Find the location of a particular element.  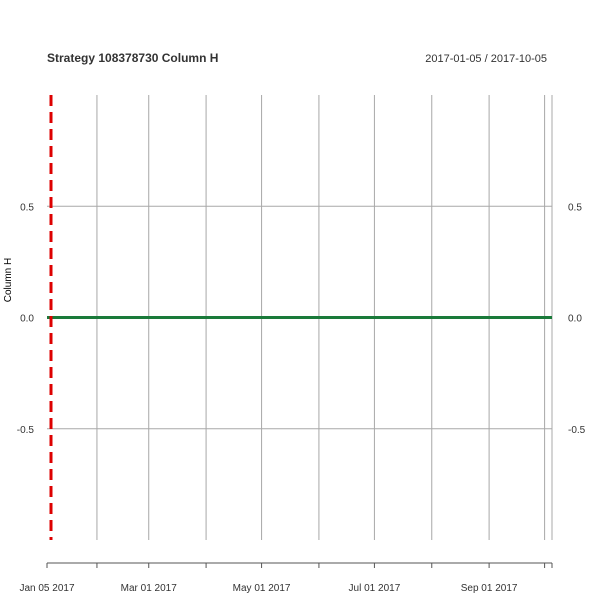

y-tick-label-left: 0.0 is located at coordinates (27, 319).